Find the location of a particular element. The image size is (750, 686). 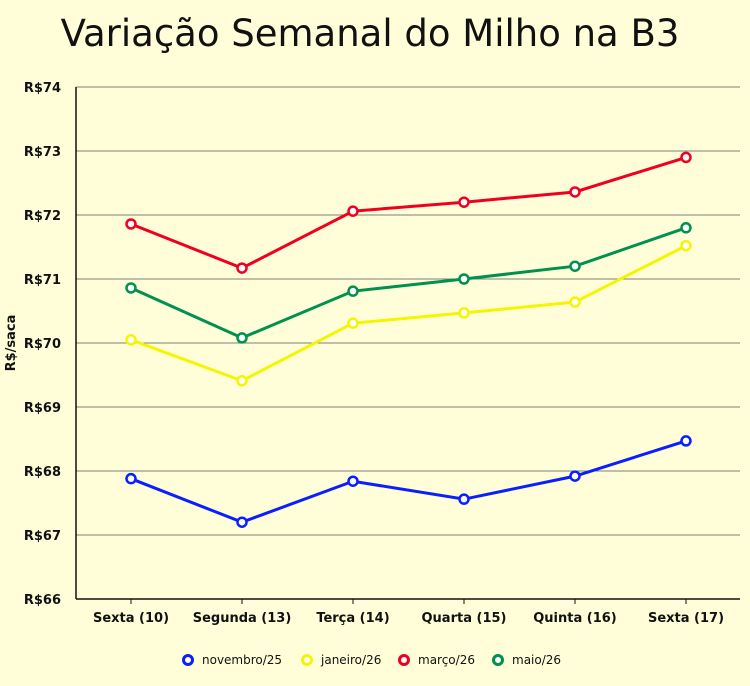

y-tick-label: R$71 is located at coordinates (42, 280).